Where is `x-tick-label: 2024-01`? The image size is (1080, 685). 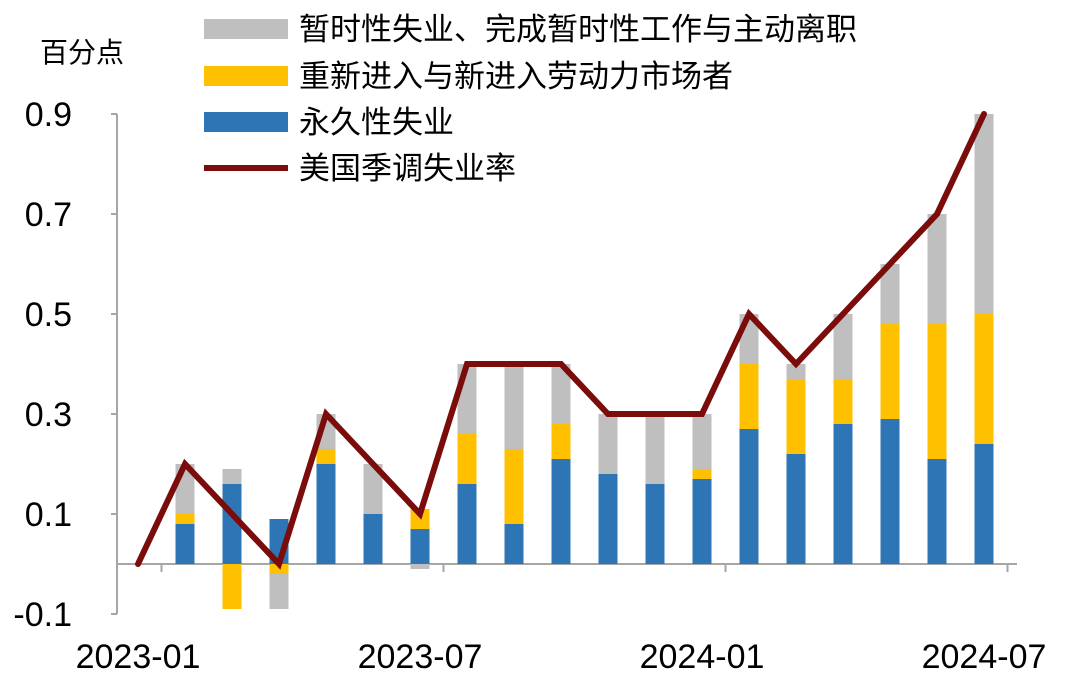 x-tick-label: 2024-01 is located at coordinates (702, 657).